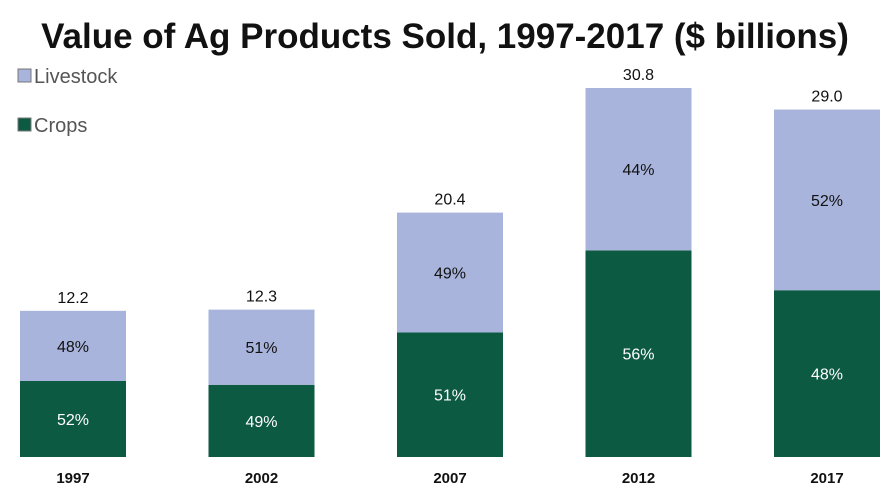 This screenshot has height=500, width=889. What do you see at coordinates (67, 101) in the screenshot?
I see `legend: Livestock Crops` at bounding box center [67, 101].